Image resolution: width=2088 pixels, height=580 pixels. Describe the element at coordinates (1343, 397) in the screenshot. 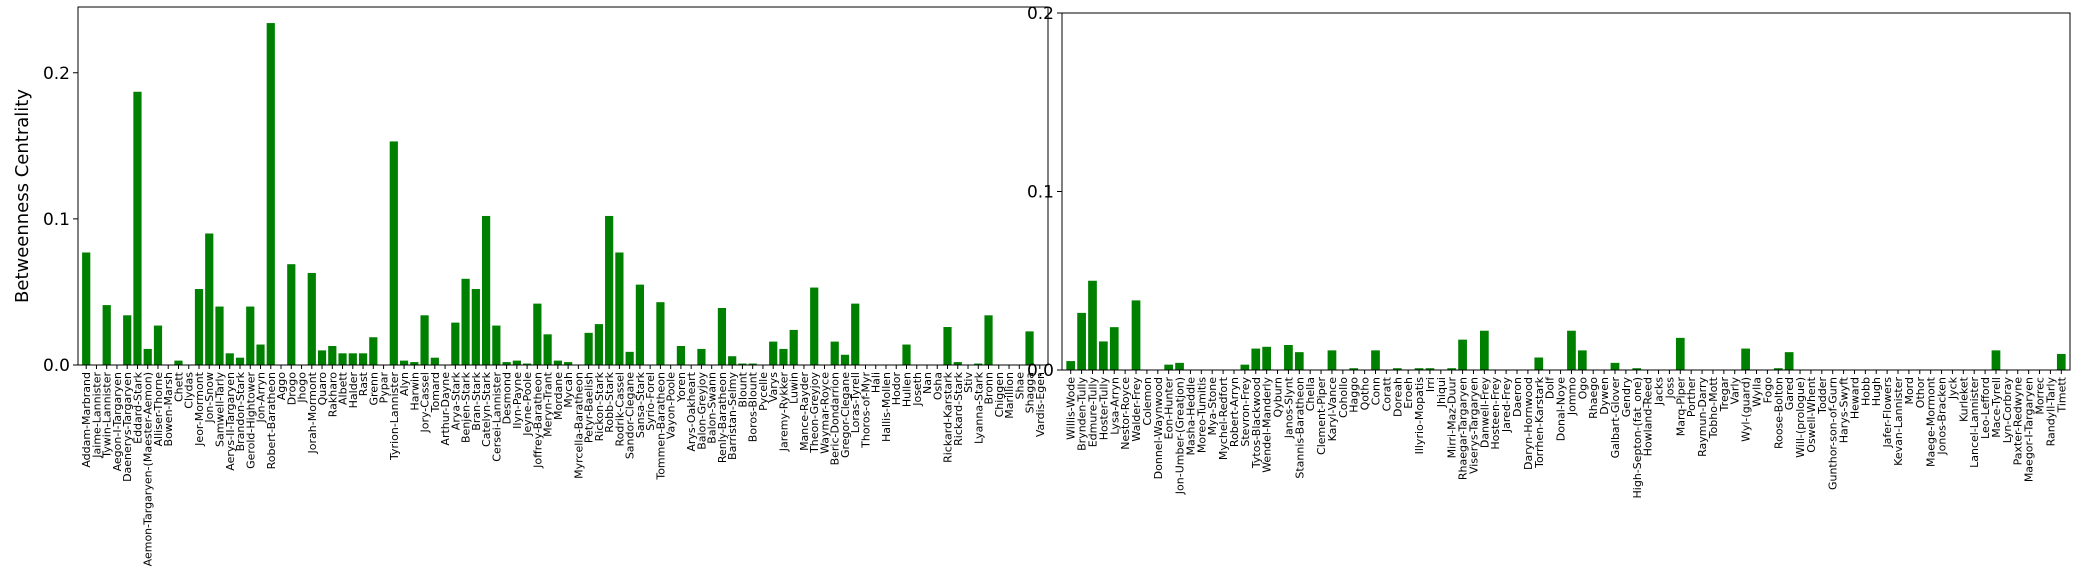

I see `x-tick-label: Cohollo` at that location.